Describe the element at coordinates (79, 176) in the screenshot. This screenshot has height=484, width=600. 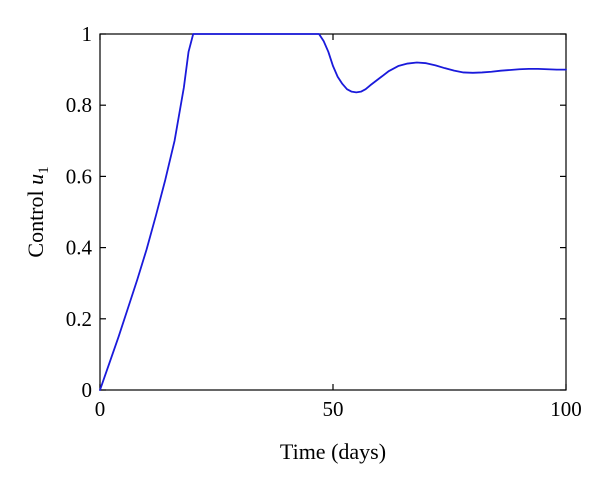
I see `y-tick-label: 0.6` at that location.